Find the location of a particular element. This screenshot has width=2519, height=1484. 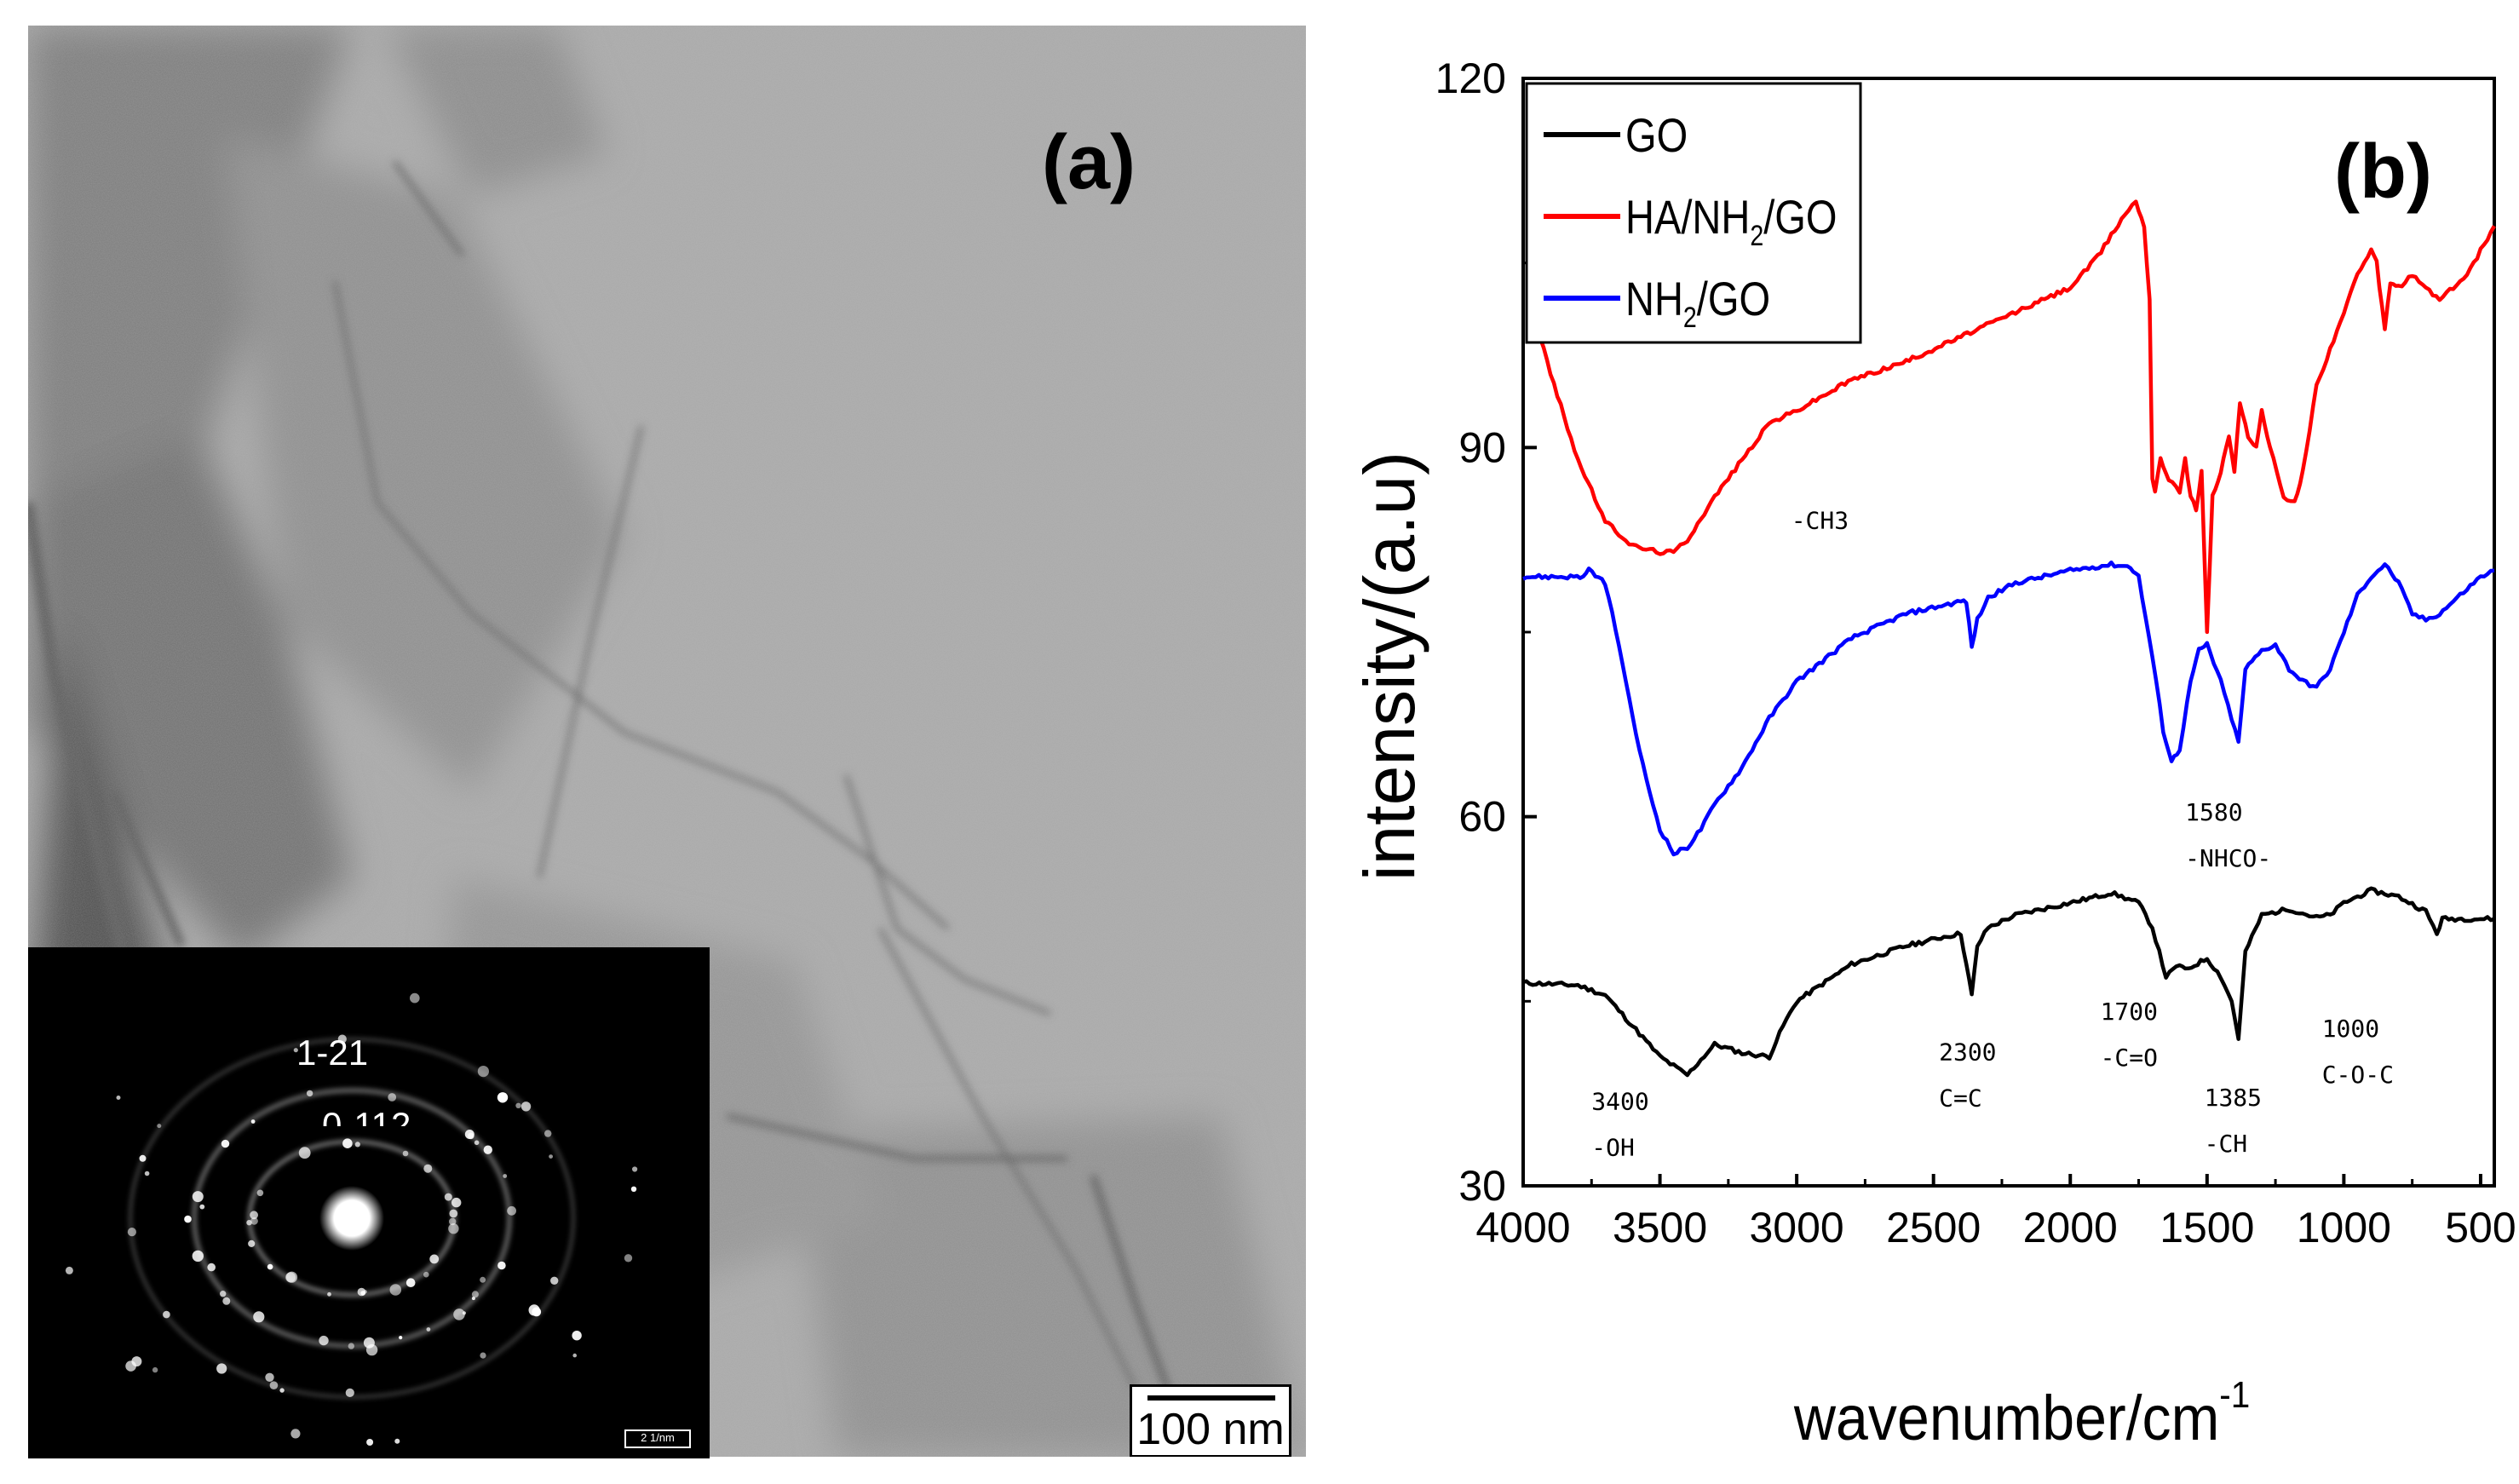

legend-label-text: GO is located at coordinates (1656, 135).